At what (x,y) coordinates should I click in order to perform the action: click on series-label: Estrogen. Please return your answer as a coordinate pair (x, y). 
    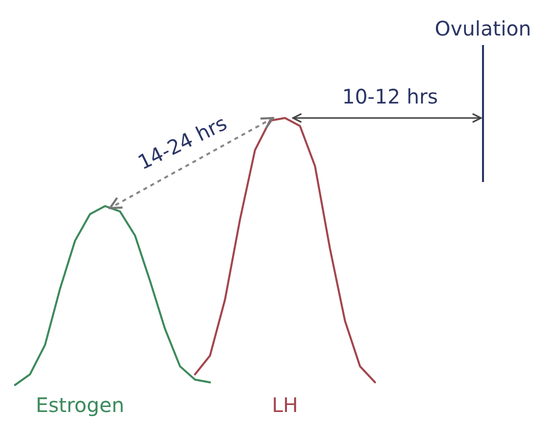
    Looking at the image, I should click on (80, 405).